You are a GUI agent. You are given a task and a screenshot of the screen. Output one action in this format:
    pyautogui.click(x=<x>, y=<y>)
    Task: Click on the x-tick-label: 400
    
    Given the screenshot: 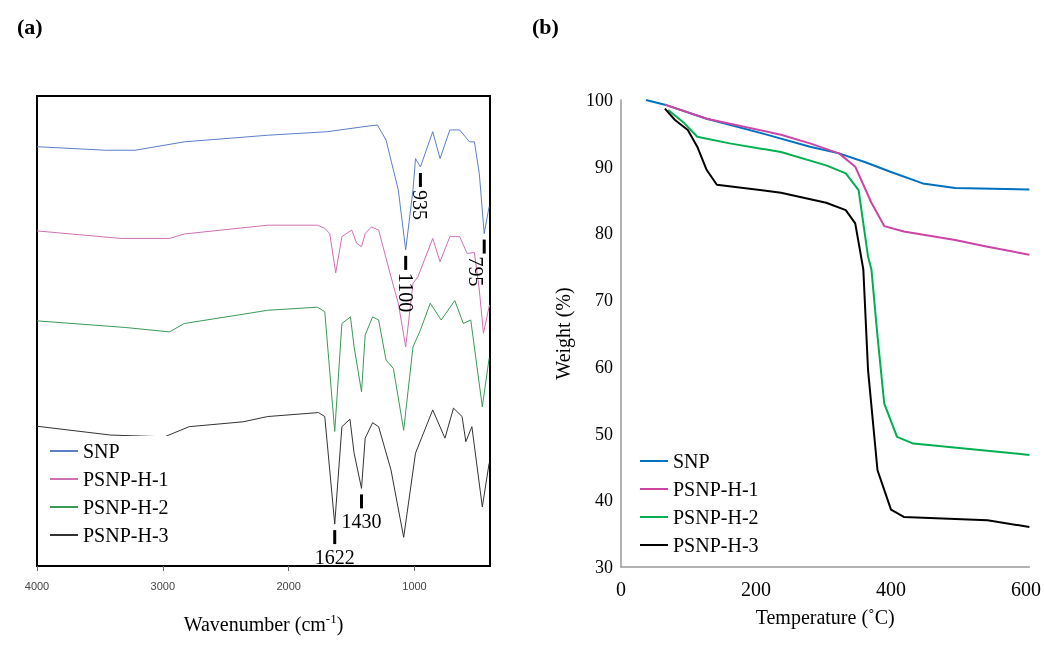 What is the action you would take?
    pyautogui.click(x=891, y=589)
    